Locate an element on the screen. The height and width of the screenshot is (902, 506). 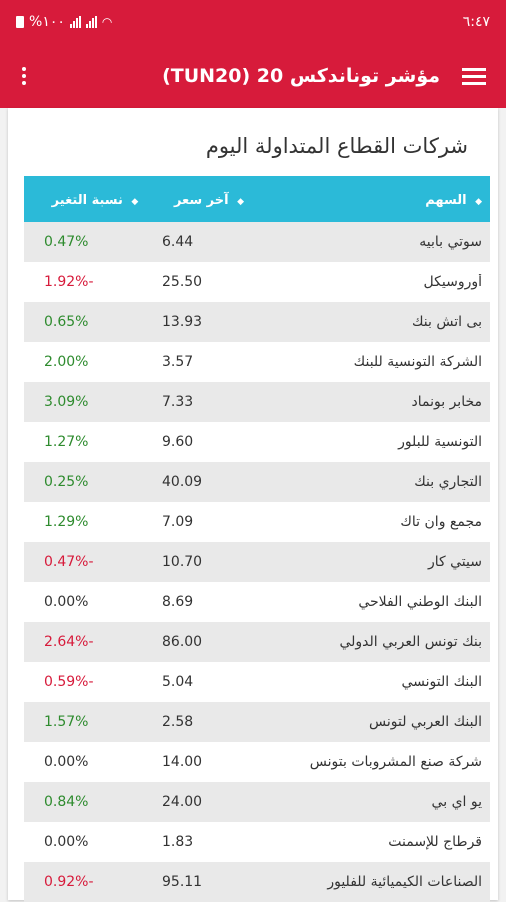
header-price: ◆ آخر سعر is located at coordinates (209, 200).